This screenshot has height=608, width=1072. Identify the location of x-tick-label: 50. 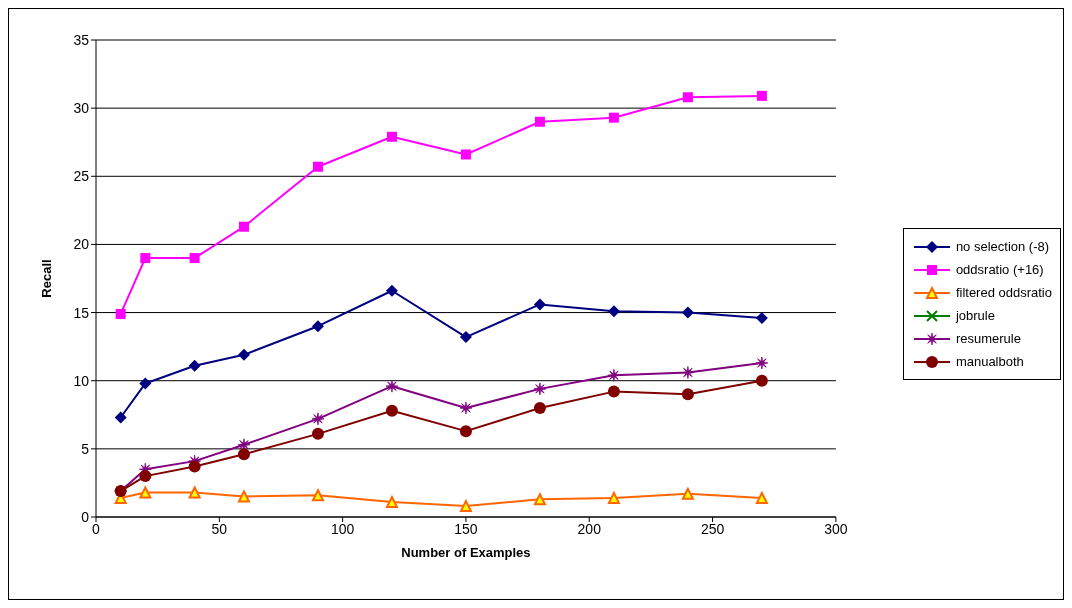
(219, 528).